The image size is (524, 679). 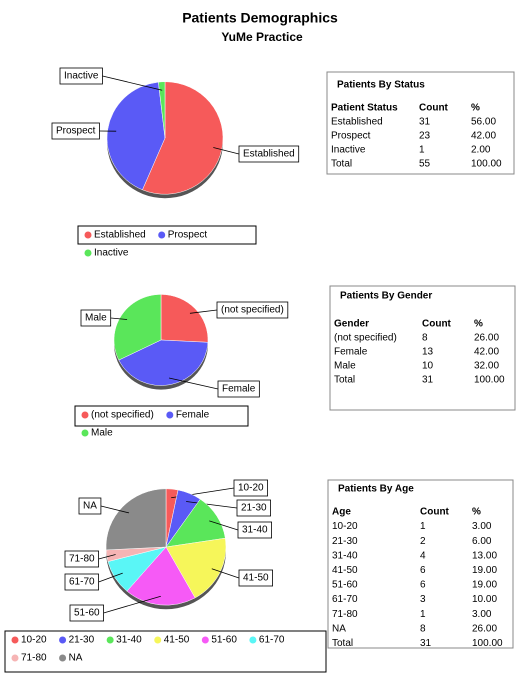 What do you see at coordinates (76, 658) in the screenshot?
I see `legend-label: NA` at bounding box center [76, 658].